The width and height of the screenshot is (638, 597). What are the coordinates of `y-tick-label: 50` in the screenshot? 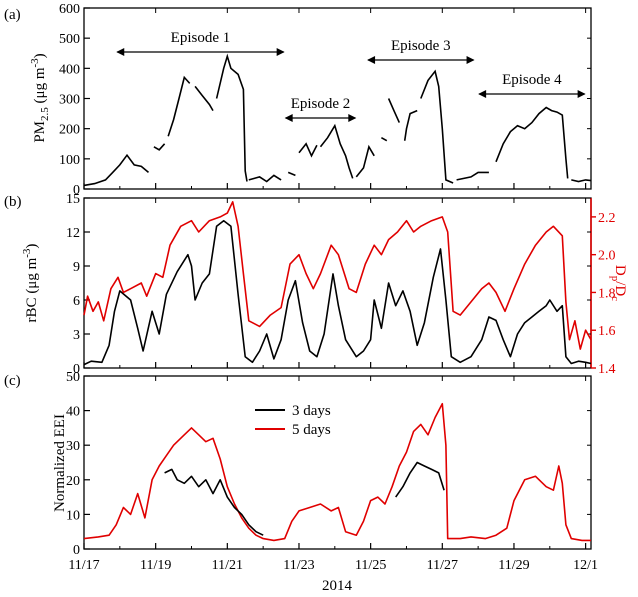 It's located at (73, 377).